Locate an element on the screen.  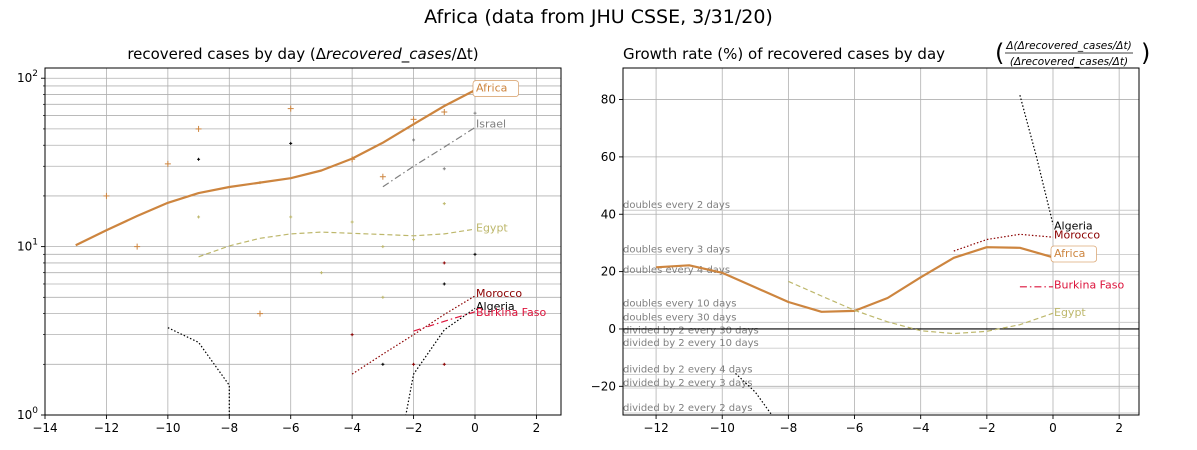
reference-line-label: doubles every 2 days is located at coordinates (676, 205).